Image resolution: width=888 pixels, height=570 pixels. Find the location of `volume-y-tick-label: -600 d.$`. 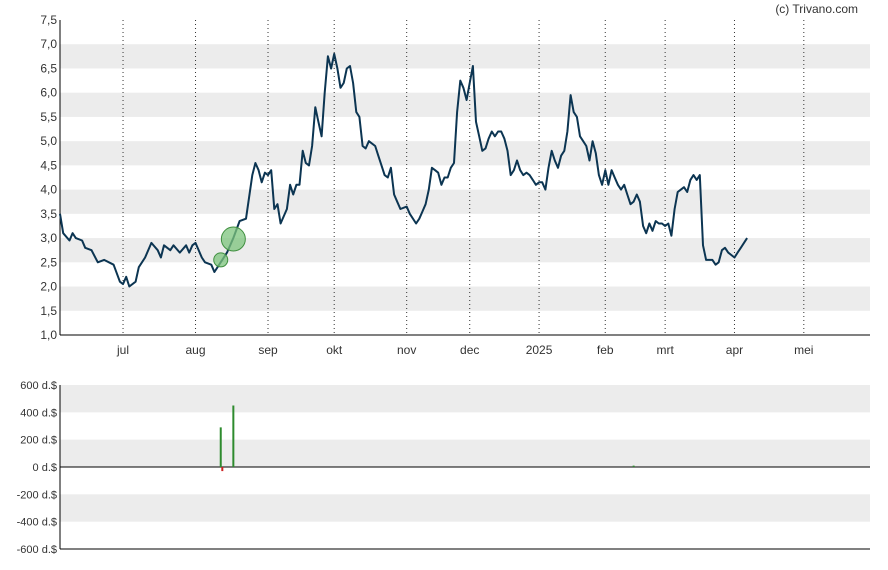

volume-y-tick-label: -600 d.$ is located at coordinates (37, 550).